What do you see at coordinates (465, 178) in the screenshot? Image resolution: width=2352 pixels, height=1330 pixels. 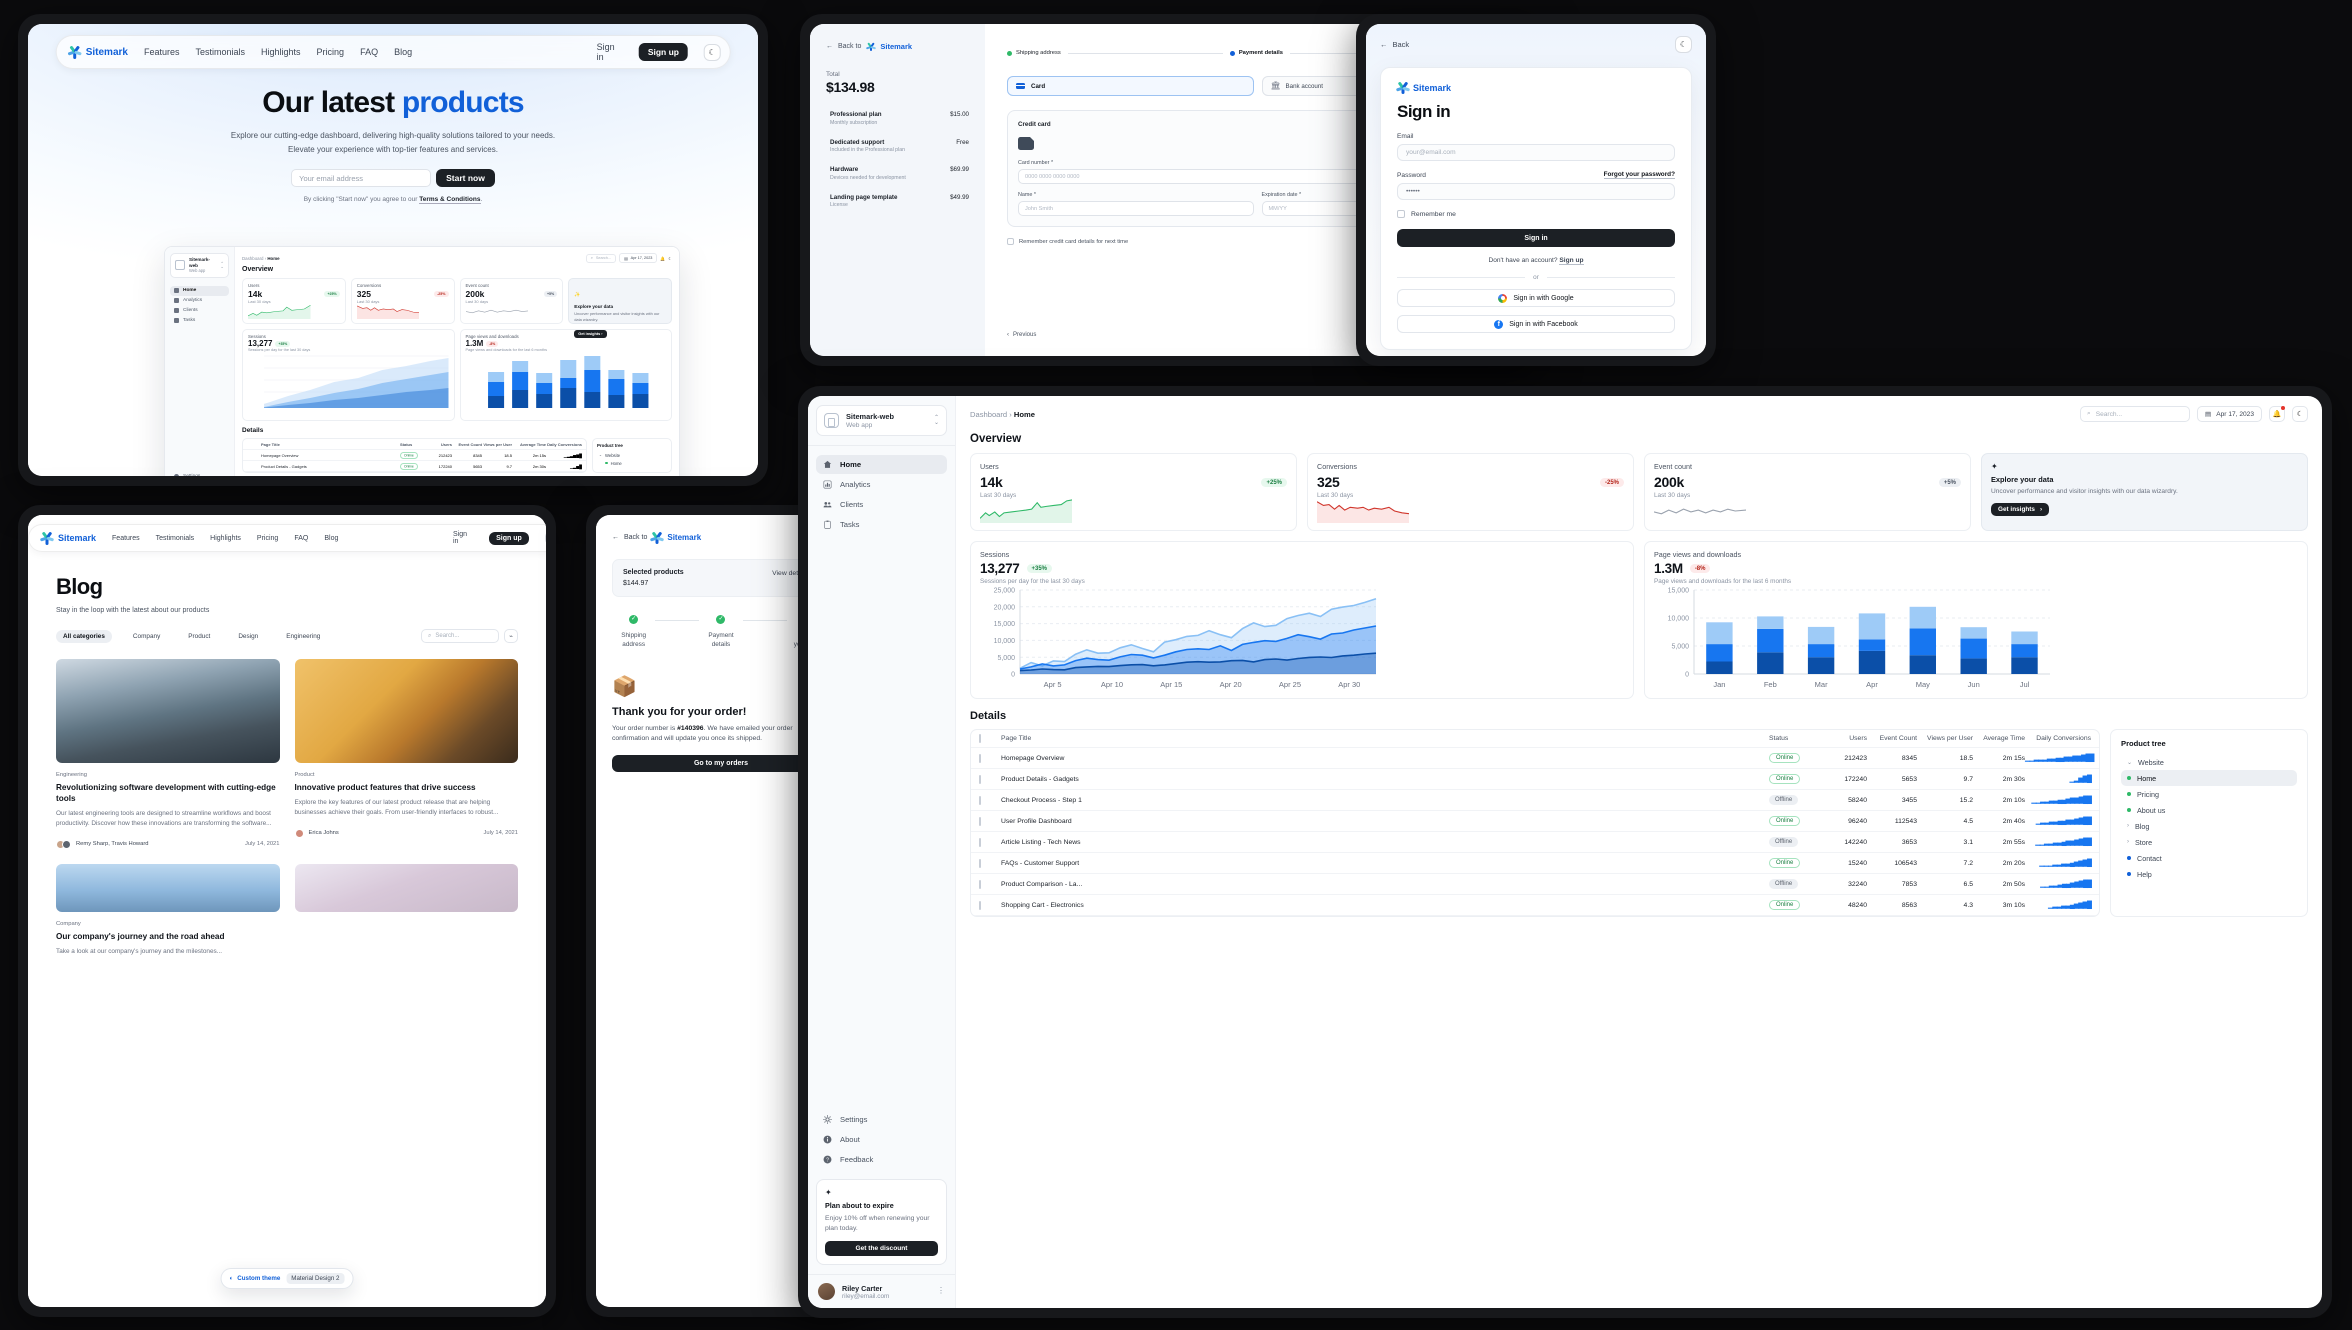 I see `start-now-button: Start now` at bounding box center [465, 178].